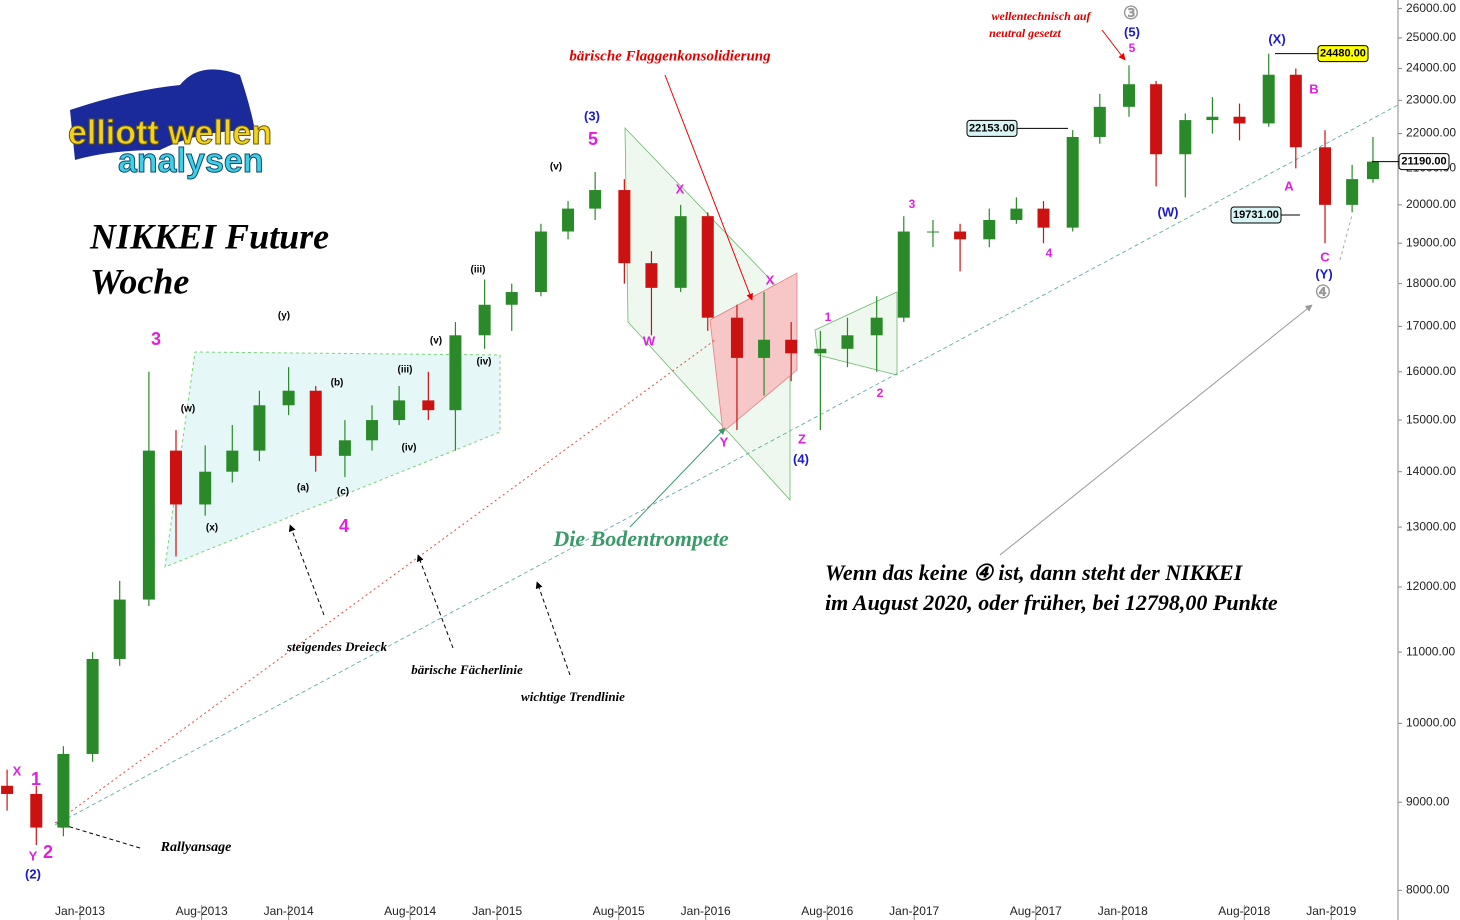  Describe the element at coordinates (1431, 283) in the screenshot. I see `y-tick-label: 18000.00` at that location.